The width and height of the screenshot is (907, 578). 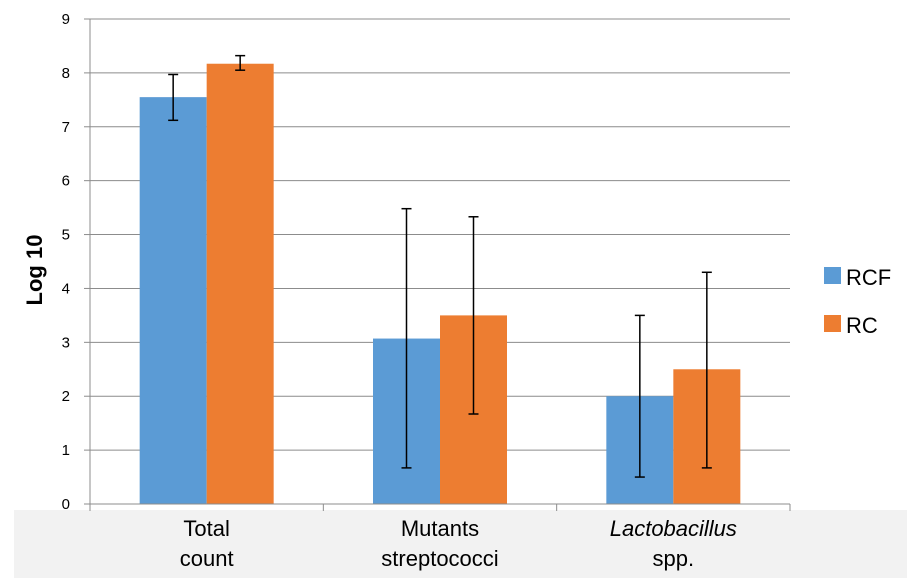 I want to click on category-label: Total, so click(x=206, y=528).